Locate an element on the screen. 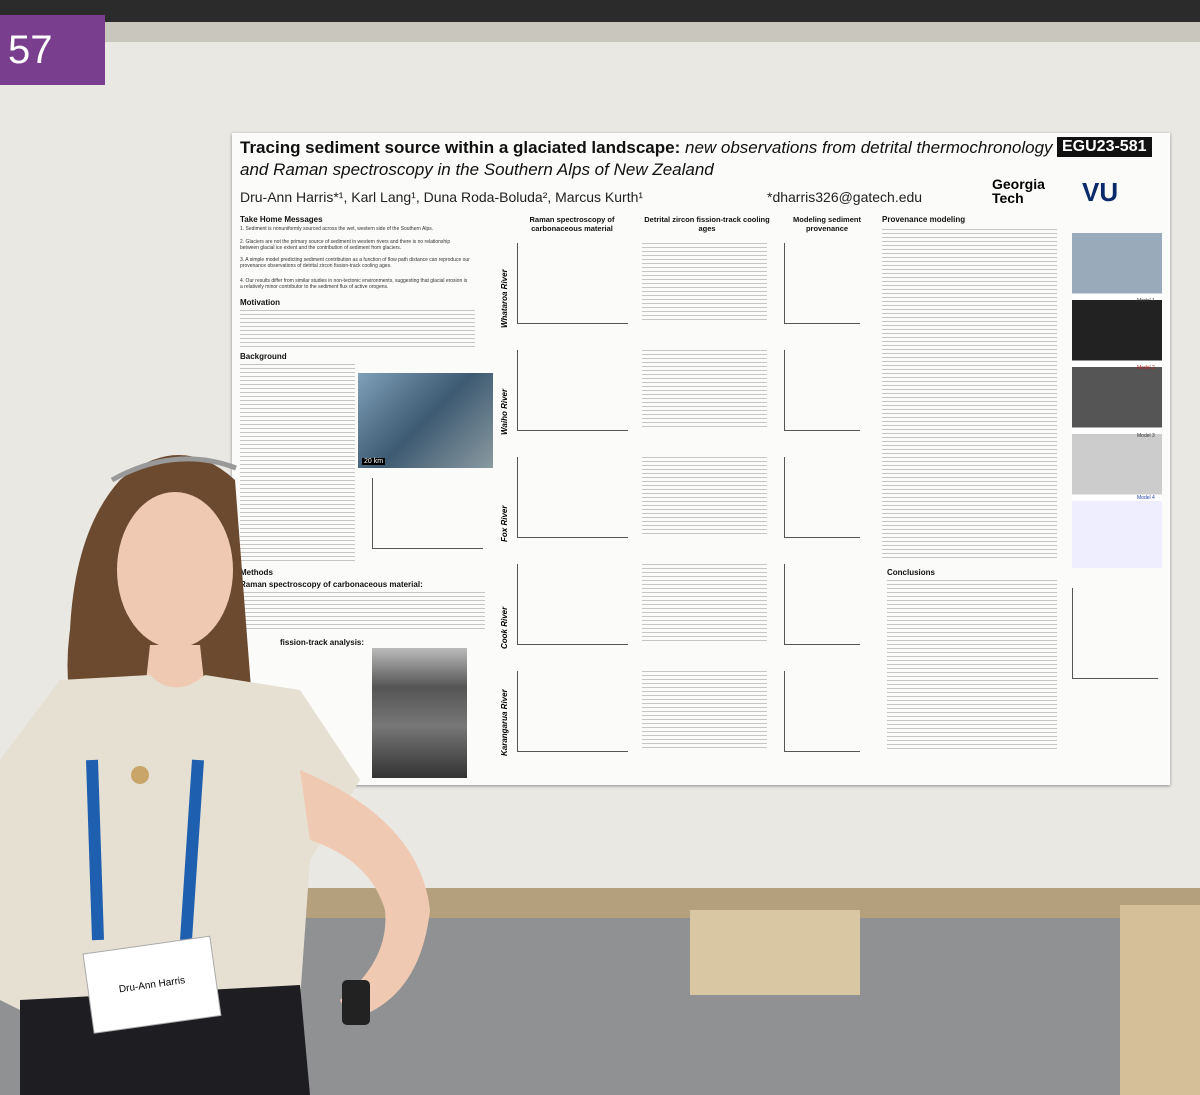 The image size is (1200, 1095). section-heading: Motivation is located at coordinates (260, 302).